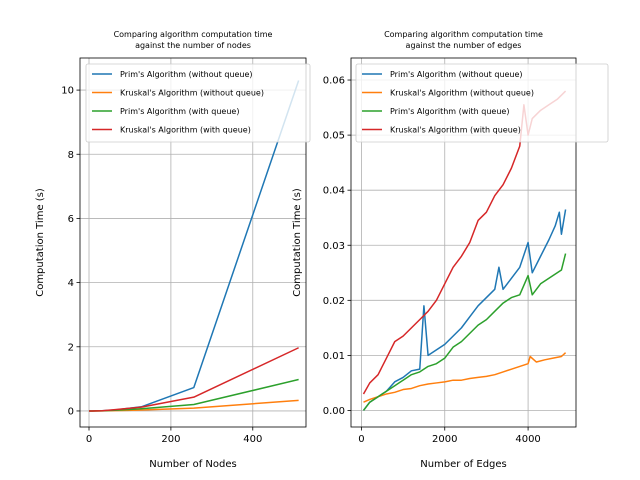 This screenshot has height=480, width=640. Describe the element at coordinates (71, 411) in the screenshot. I see `y-tick-label: 0` at that location.